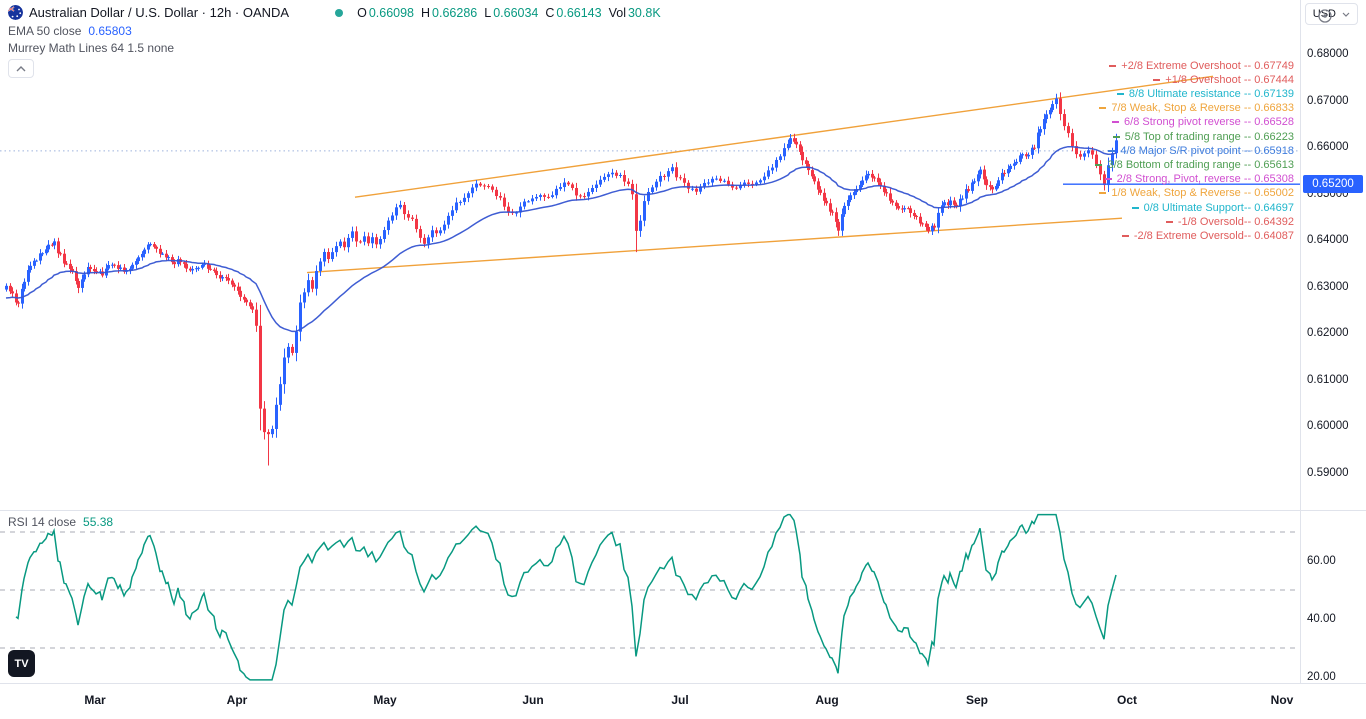 This screenshot has width=1366, height=719. Describe the element at coordinates (1328, 54) in the screenshot. I see `price-axis-label: 0.68000` at that location.